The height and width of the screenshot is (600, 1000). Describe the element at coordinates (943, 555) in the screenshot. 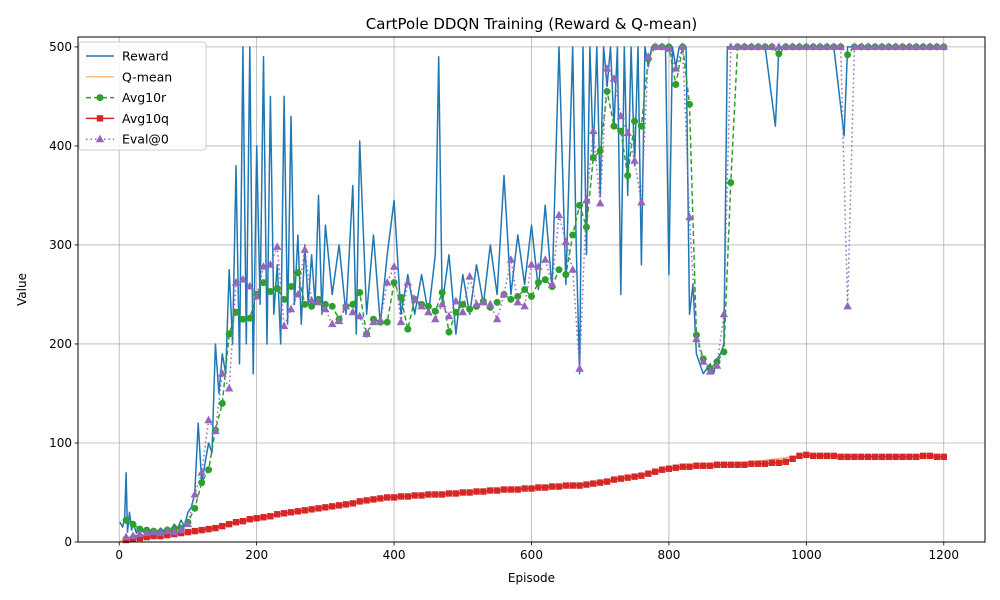

I see `x-tick-label: 1200` at that location.